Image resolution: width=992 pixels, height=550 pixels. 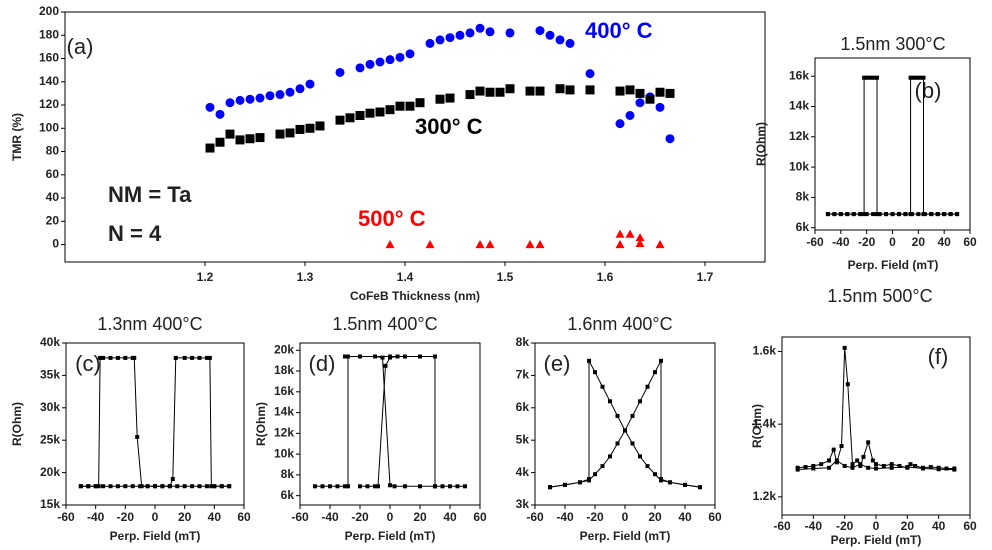 What do you see at coordinates (49, 34) in the screenshot?
I see `y-tick-label: 180` at bounding box center [49, 34].